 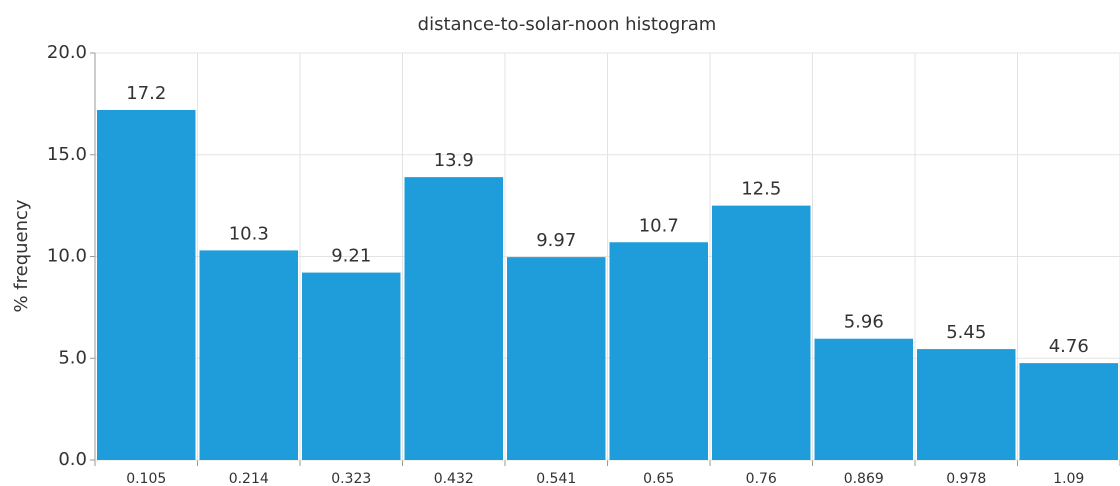 What do you see at coordinates (249, 233) in the screenshot?
I see `data-label: 10.3` at bounding box center [249, 233].